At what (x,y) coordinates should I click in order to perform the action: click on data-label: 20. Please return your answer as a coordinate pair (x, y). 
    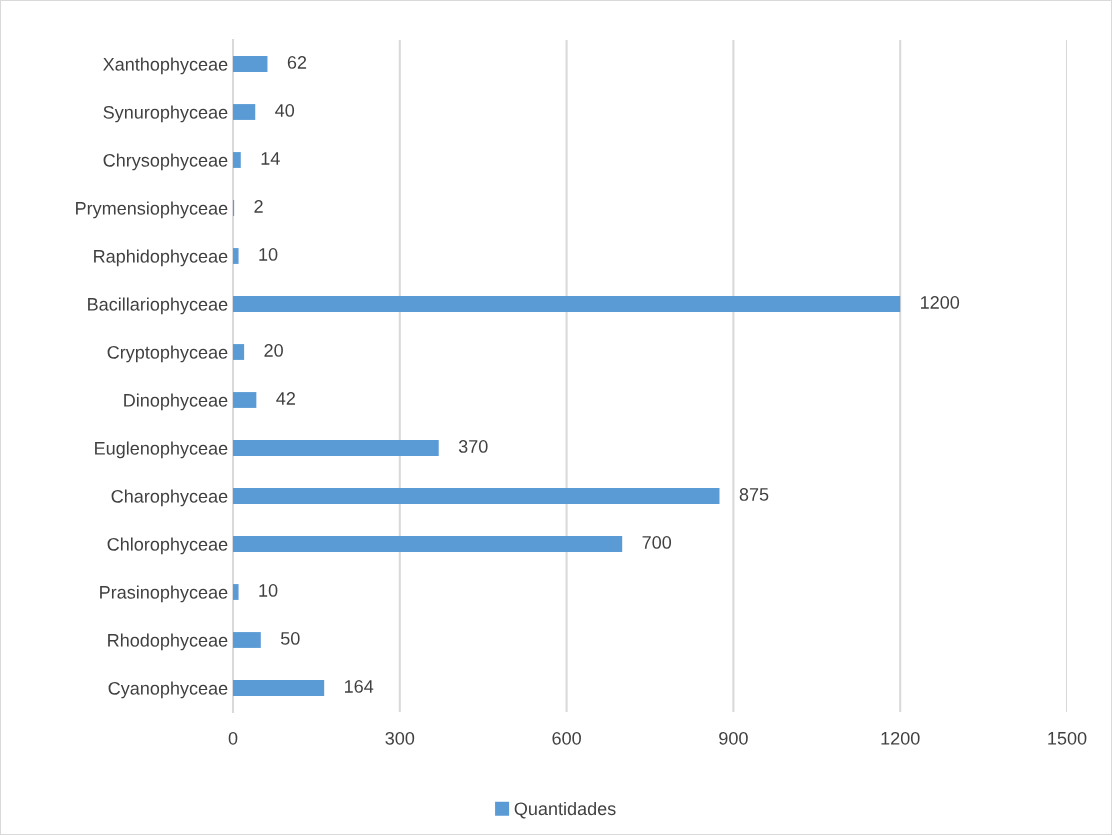
    Looking at the image, I should click on (273, 350).